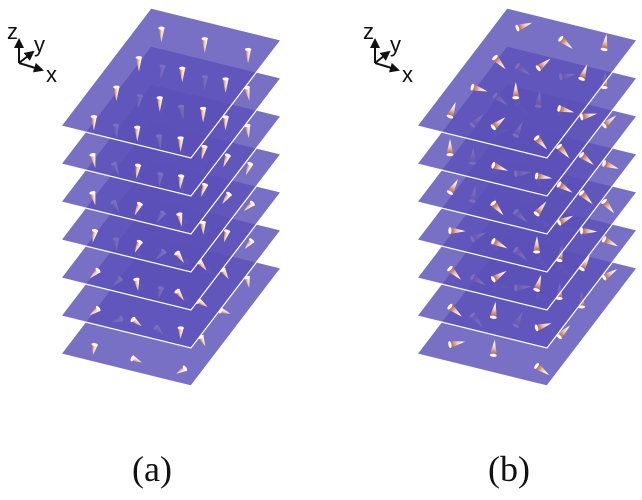 Image resolution: width=642 pixels, height=500 pixels. What do you see at coordinates (509, 469) in the screenshot?
I see `panel-b-label: (b)` at bounding box center [509, 469].